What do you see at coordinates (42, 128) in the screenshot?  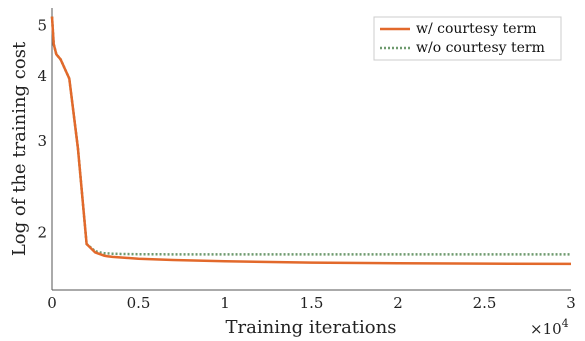 I see `y-ticks: 2 3 4 5` at bounding box center [42, 128].